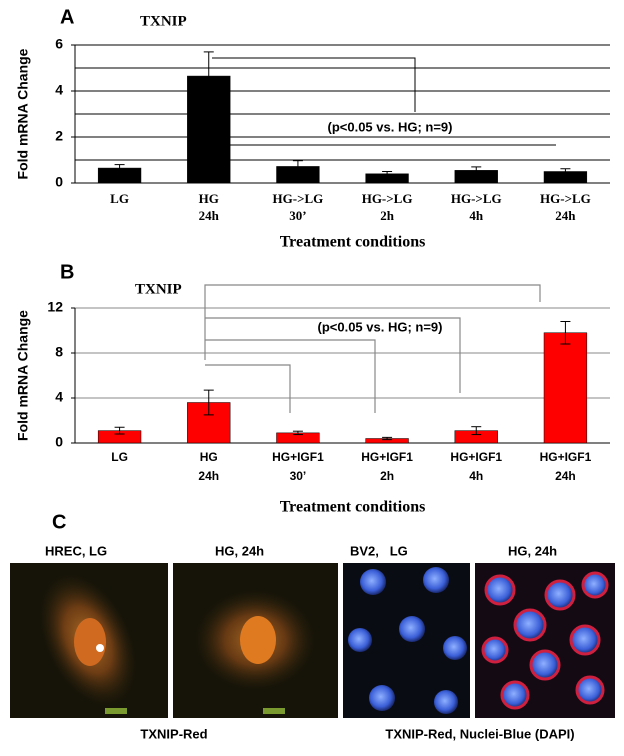 This screenshot has width=624, height=756. I want to click on x-tick-label: HG->LG 30’, so click(298, 207).